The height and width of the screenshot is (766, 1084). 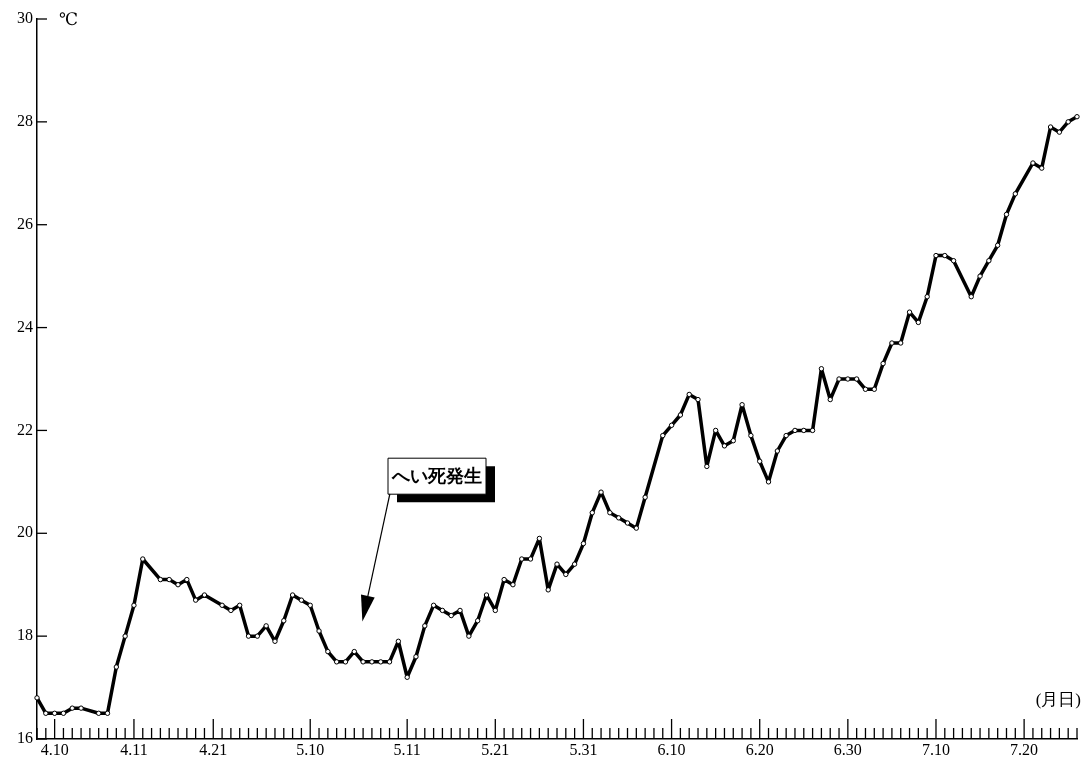 What do you see at coordinates (25, 738) in the screenshot?
I see `y-tick-label: 16` at bounding box center [25, 738].